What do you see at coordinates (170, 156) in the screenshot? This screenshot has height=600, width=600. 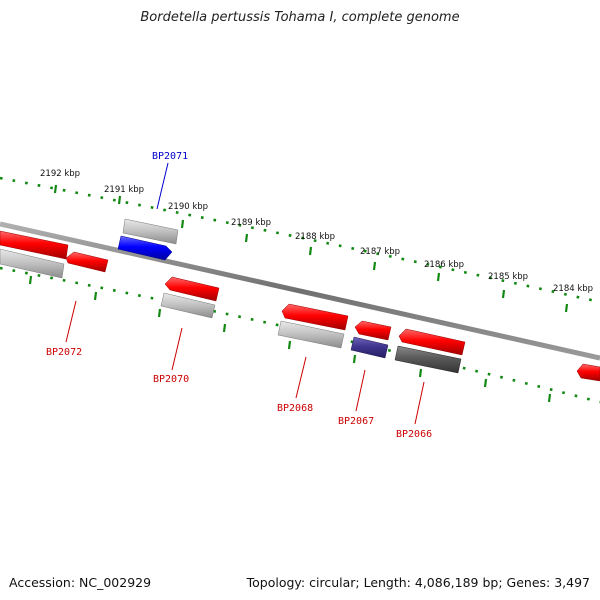 I see `gene-label-bp2071: BP2071` at bounding box center [170, 156].